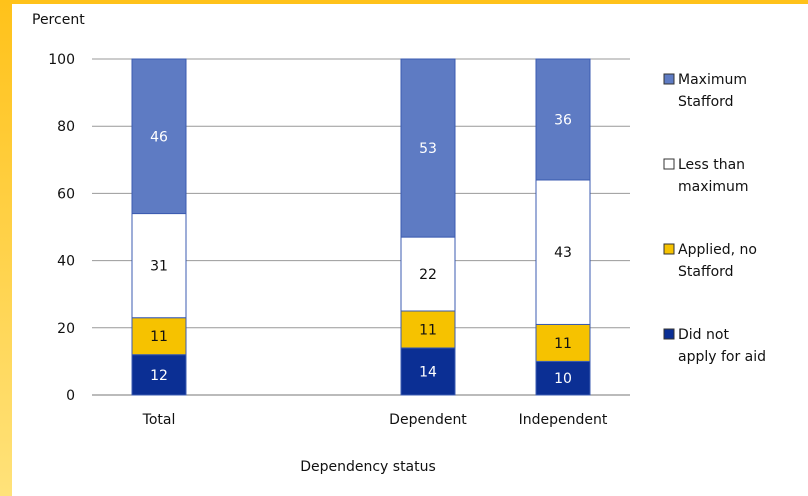 This screenshot has width=808, height=496. Describe the element at coordinates (712, 80) in the screenshot. I see `legend-label: Maximum` at that location.